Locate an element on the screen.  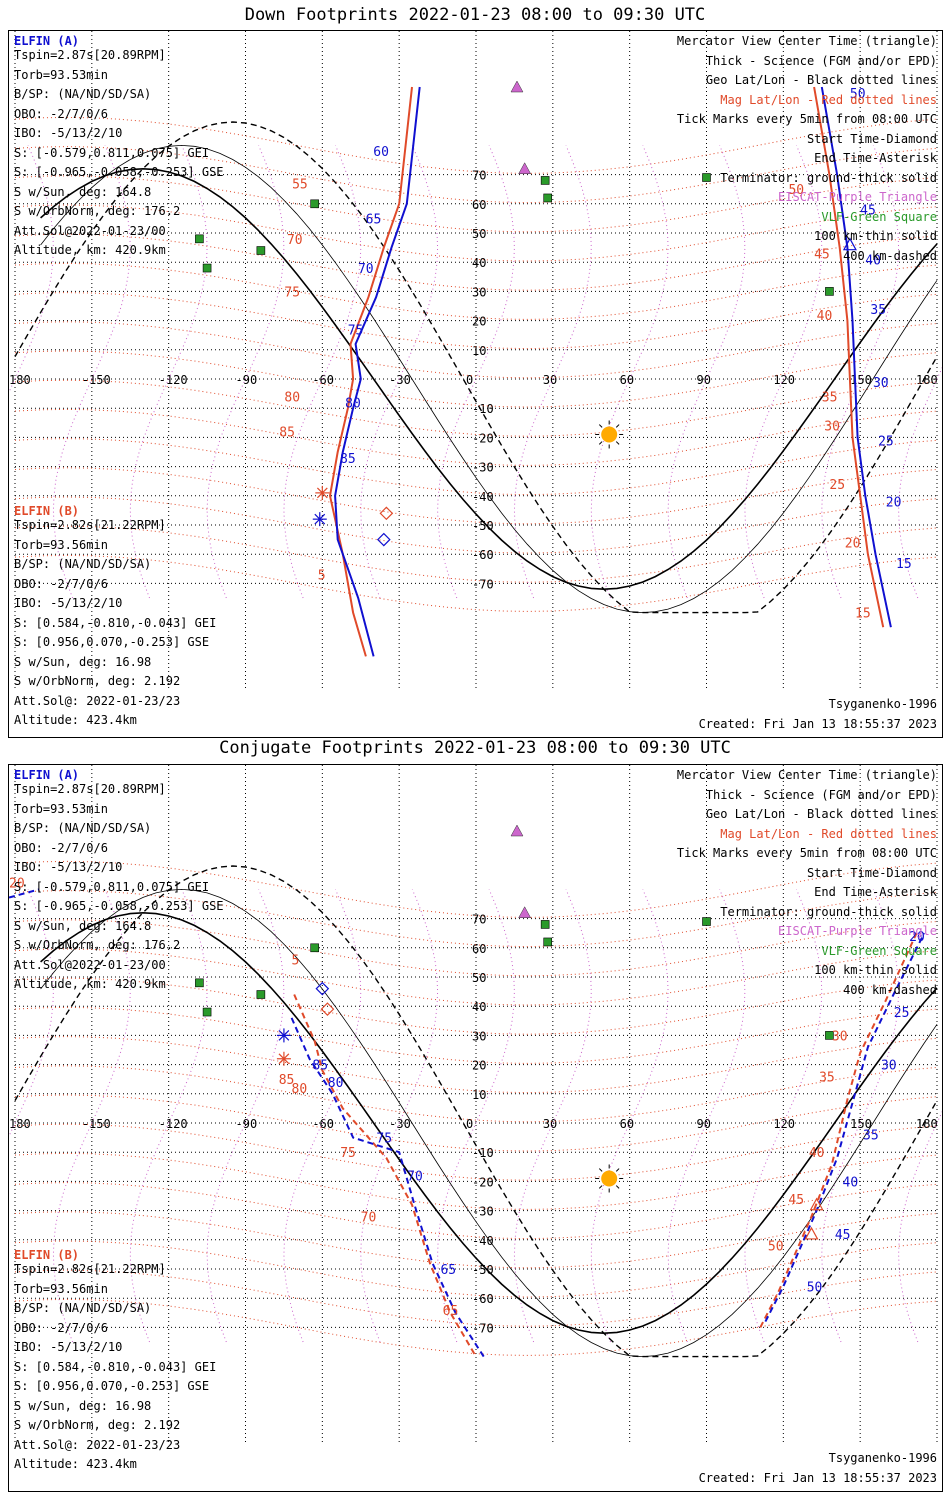
legend-entry: Start Time-Diamond is located at coordinates (871, 872).